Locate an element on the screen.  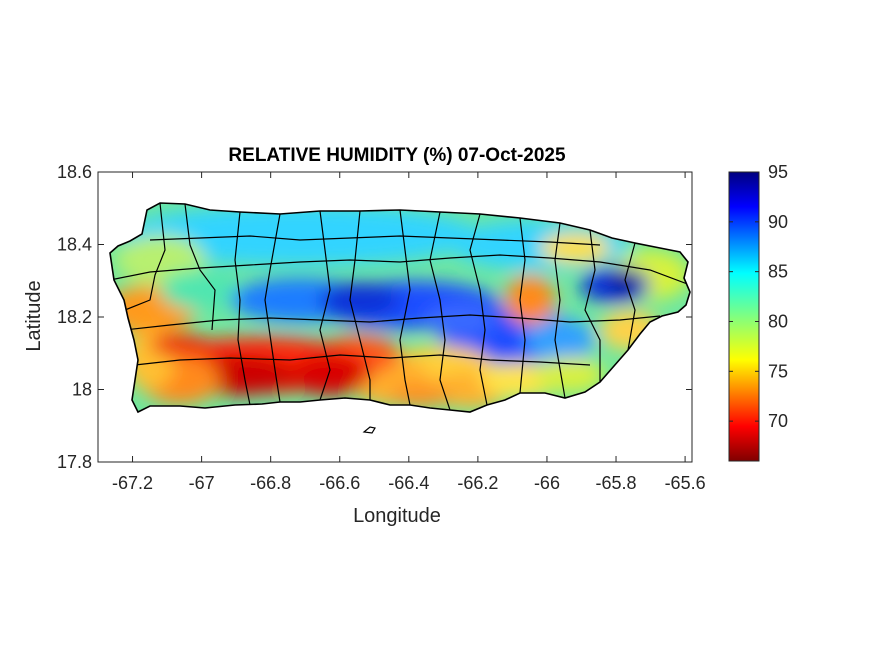
x-tick-label: -65.8 is located at coordinates (616, 483).